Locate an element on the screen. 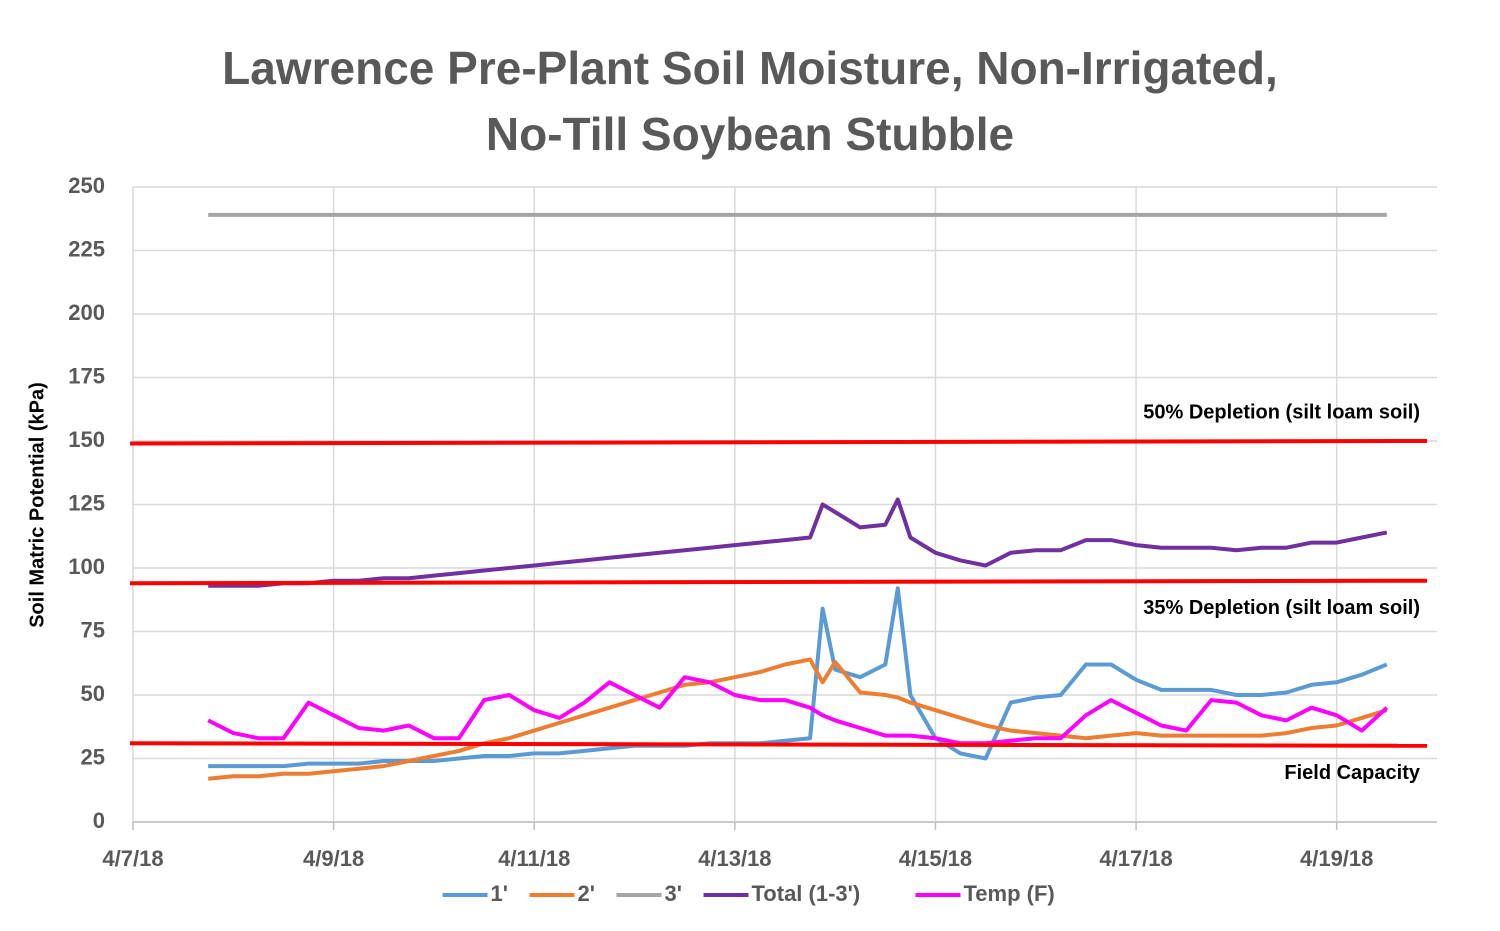 This screenshot has width=1500, height=931. x-tick-label: 4/11/18 is located at coordinates (534, 858).